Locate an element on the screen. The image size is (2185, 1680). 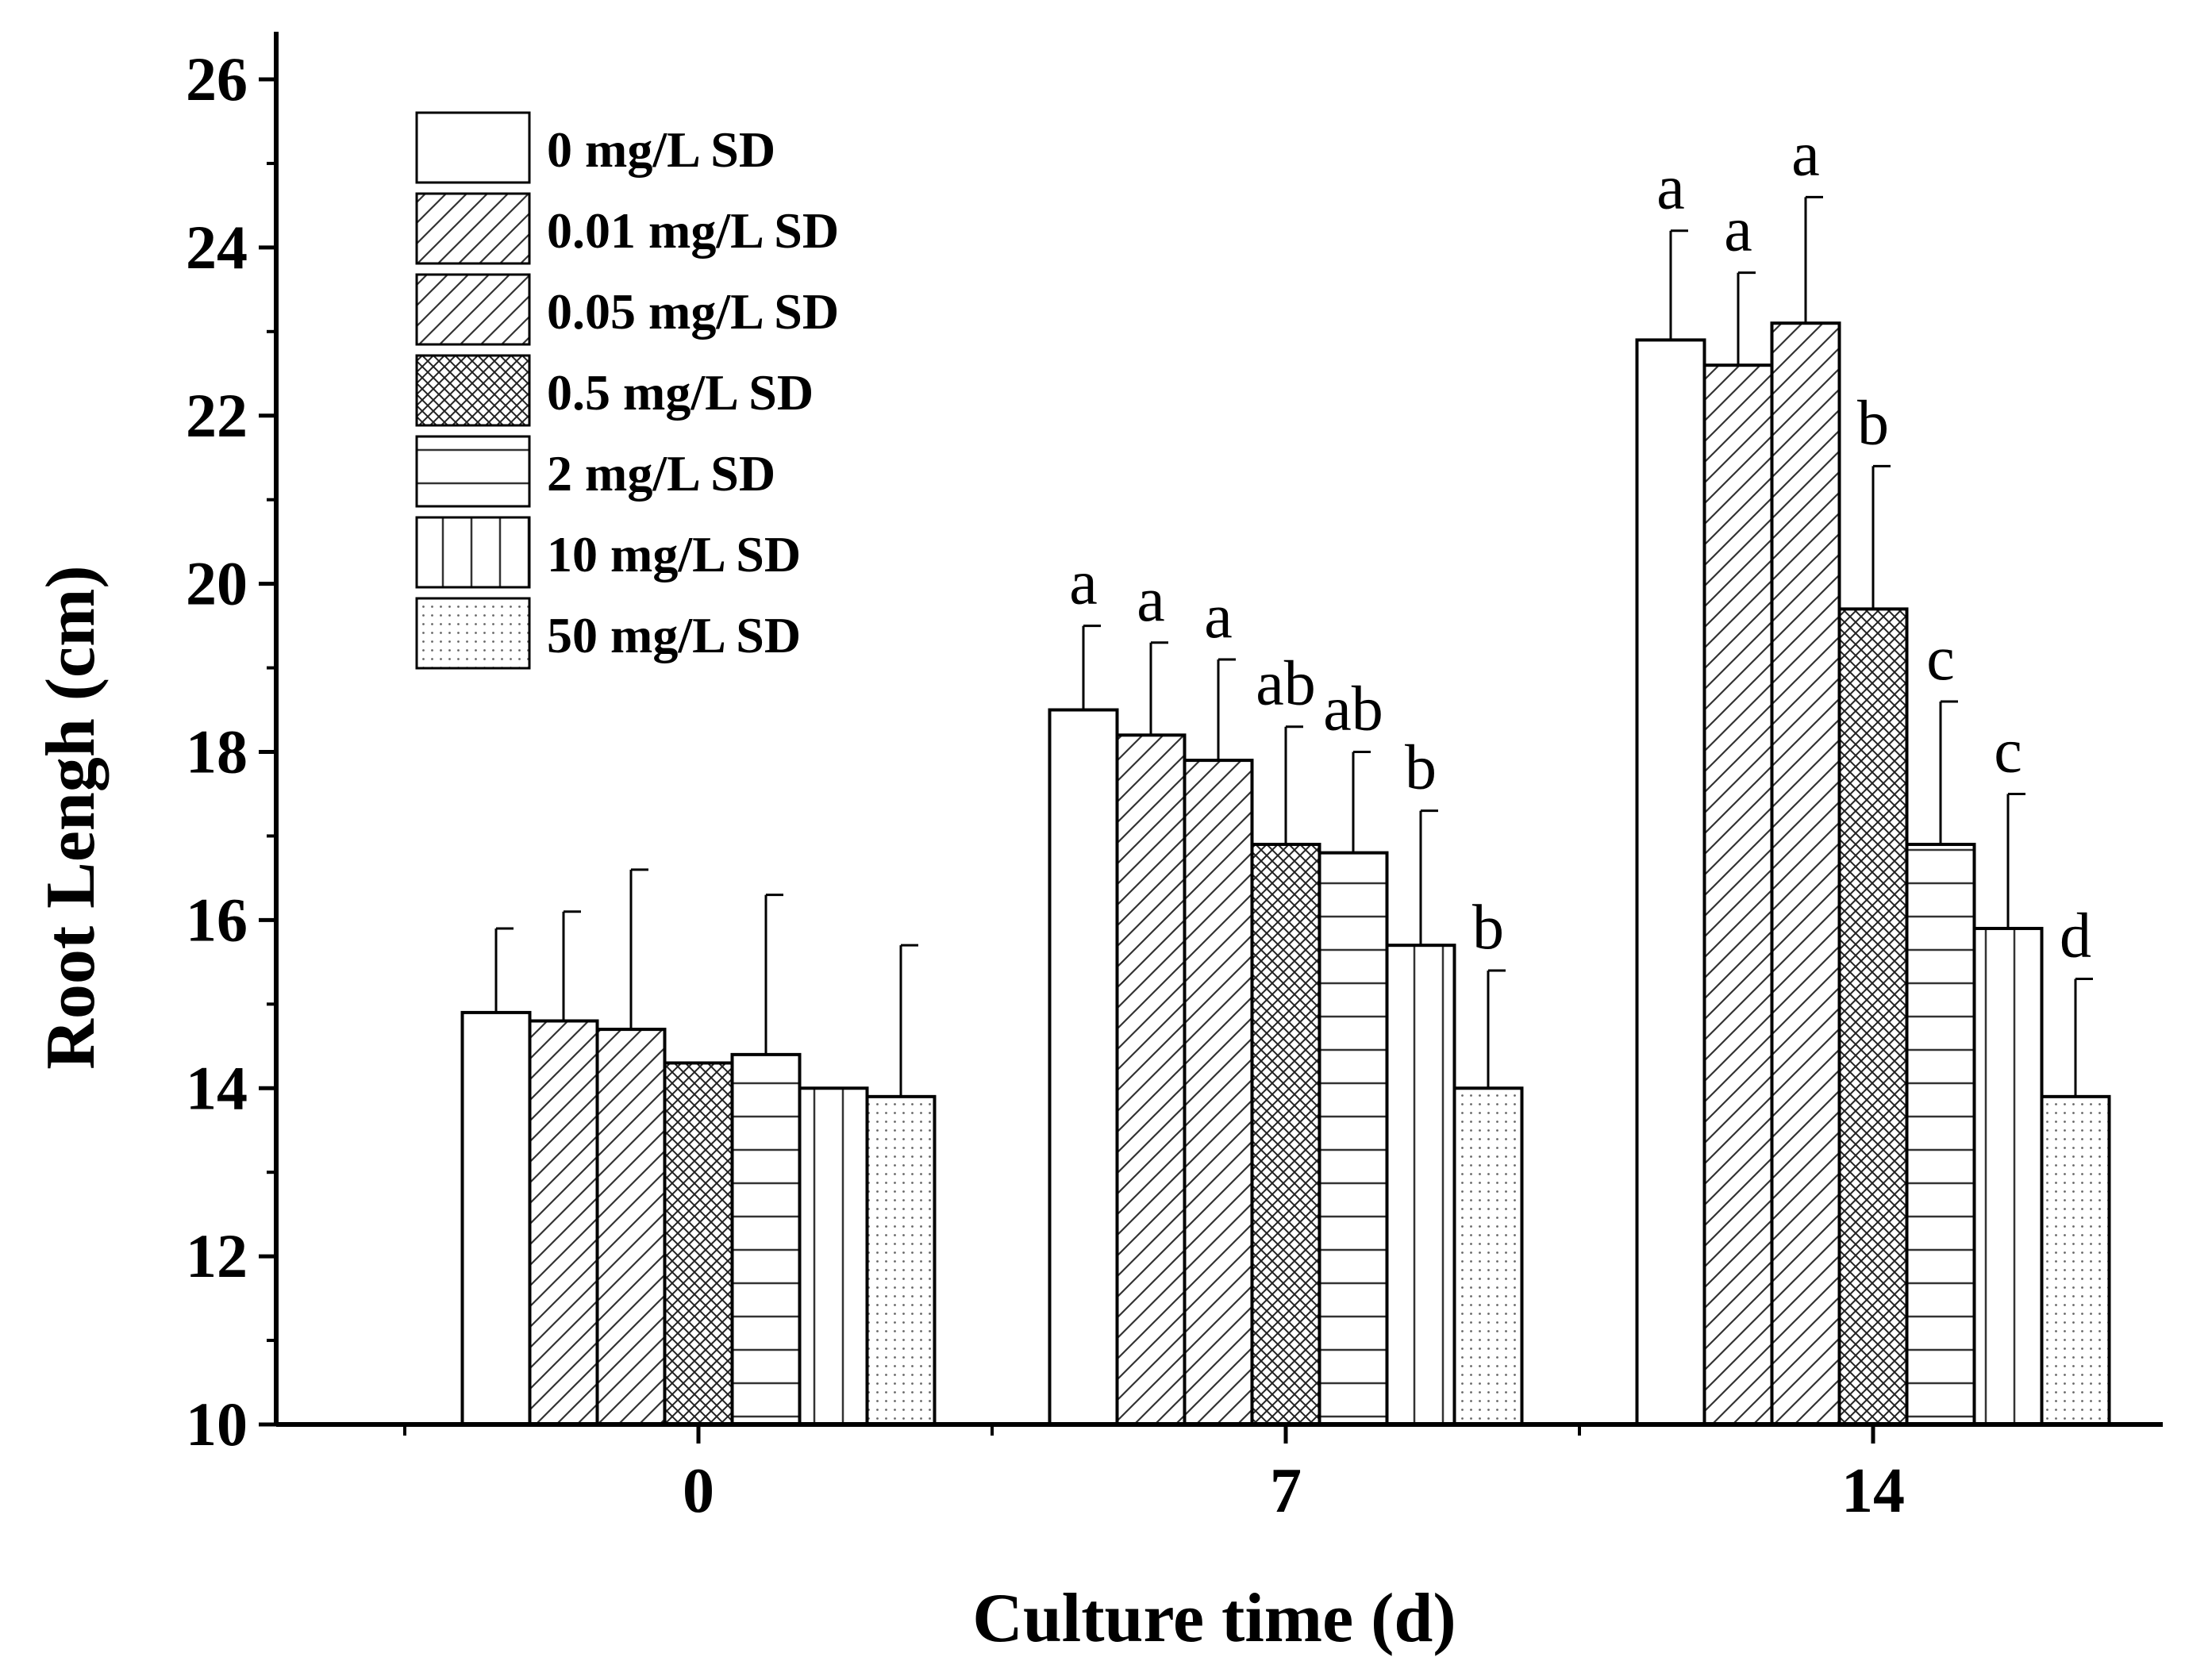
y-tick-label: 16 is located at coordinates (217, 919).